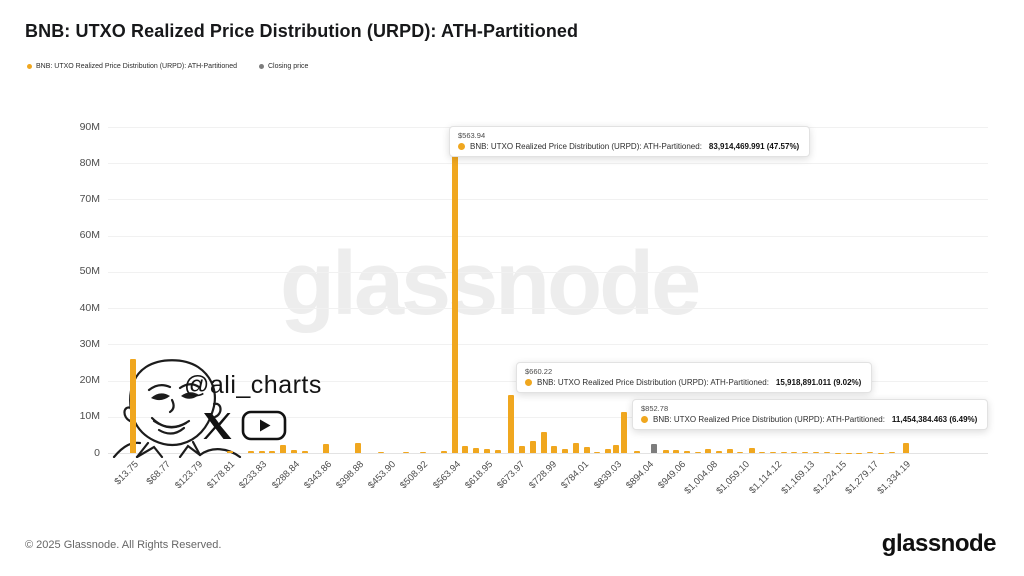 The height and width of the screenshot is (576, 1024). What do you see at coordinates (894, 478) in the screenshot?
I see `x-axis-label: $1,334.19` at bounding box center [894, 478].